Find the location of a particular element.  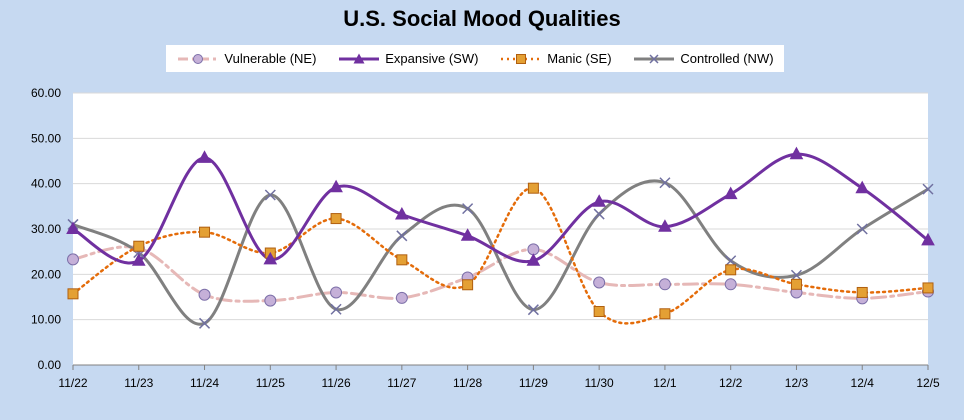

legend-label-expansive: Expansive (SW) is located at coordinates (432, 58).